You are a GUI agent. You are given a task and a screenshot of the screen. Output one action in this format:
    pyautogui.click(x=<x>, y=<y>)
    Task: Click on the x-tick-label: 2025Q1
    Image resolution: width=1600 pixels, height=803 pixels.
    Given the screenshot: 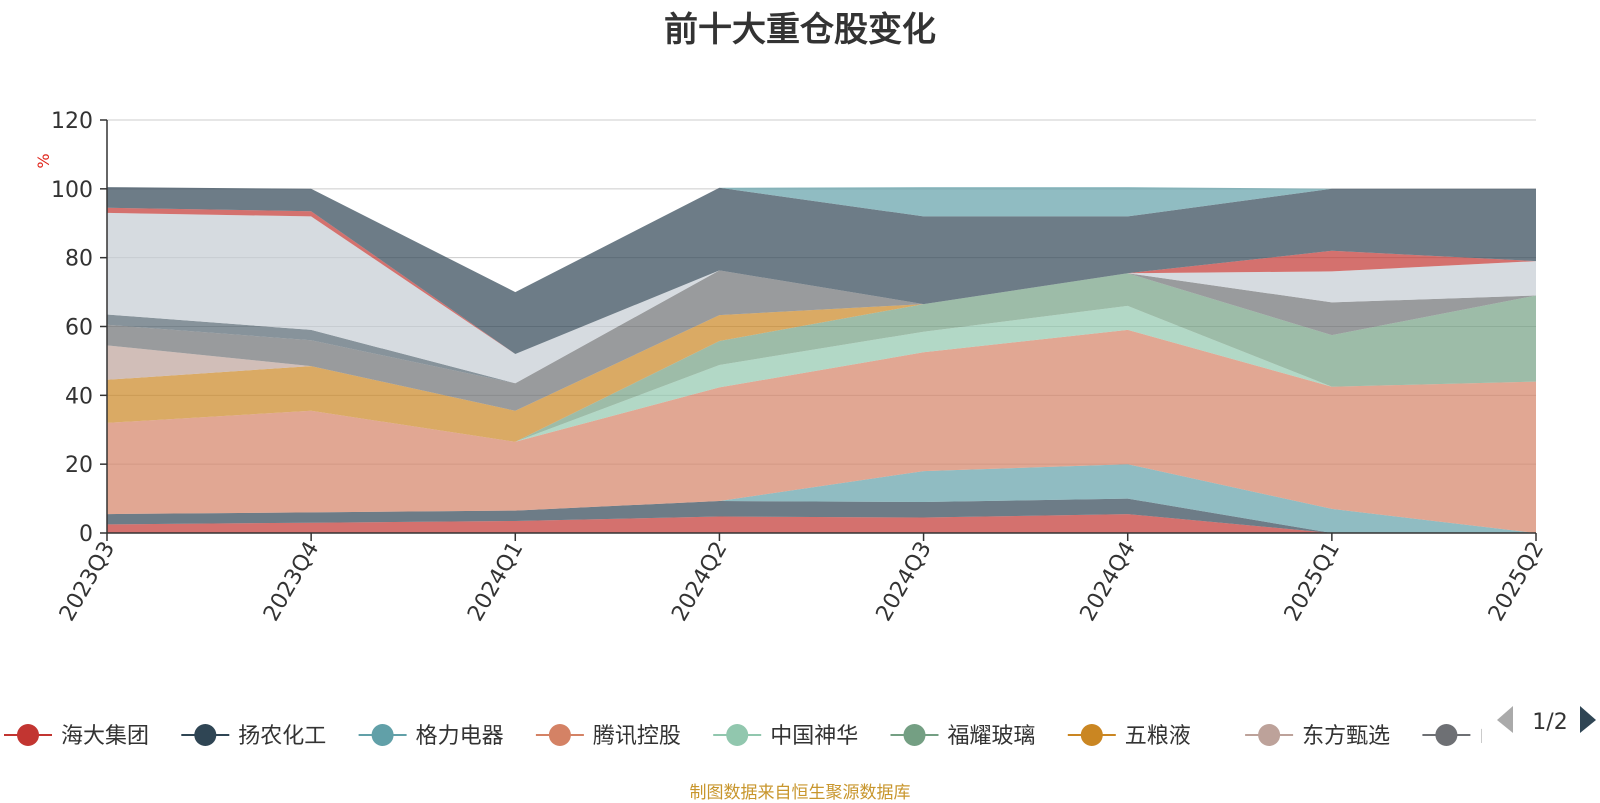 What is the action you would take?
    pyautogui.click(x=1312, y=582)
    